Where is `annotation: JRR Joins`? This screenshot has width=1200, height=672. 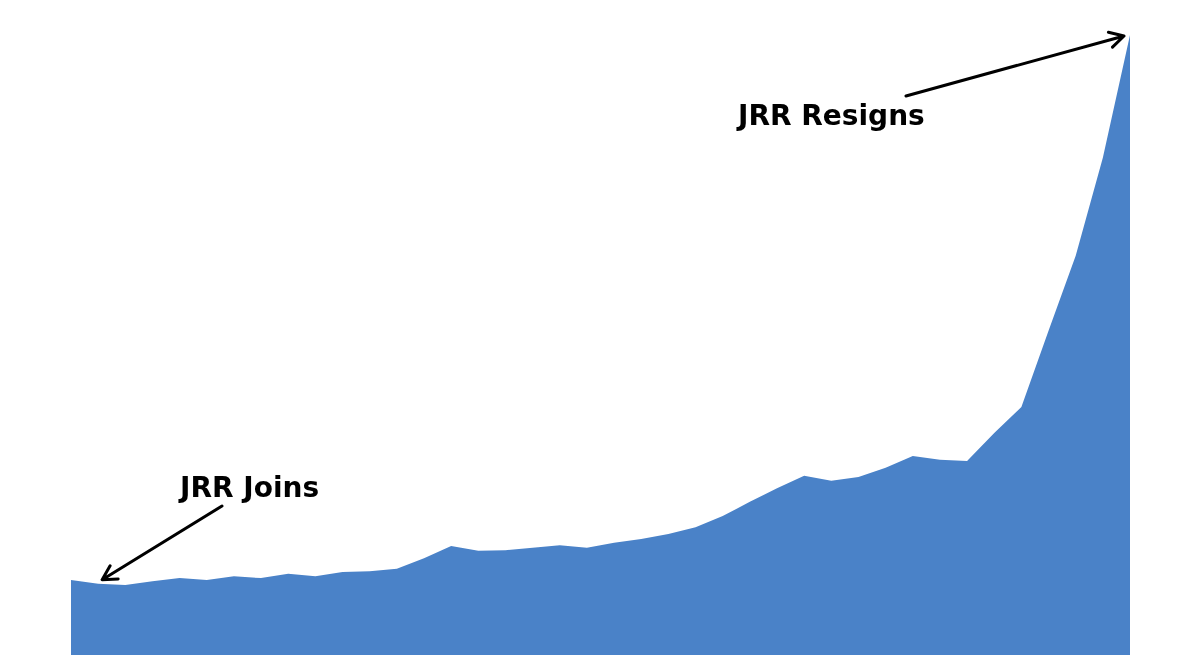
annotation: JRR Joins is located at coordinates (249, 487).